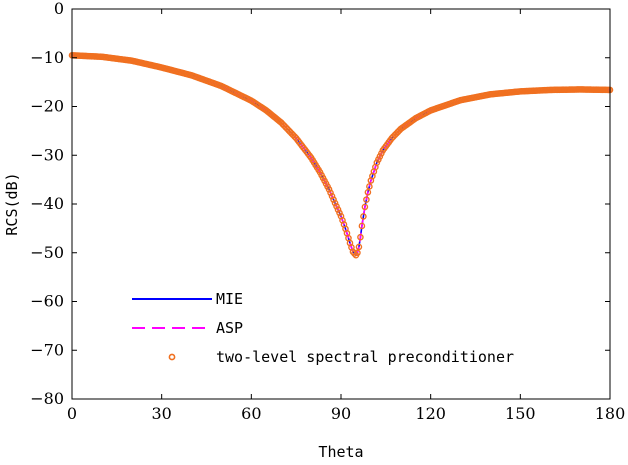 Image resolution: width=628 pixels, height=465 pixels. What do you see at coordinates (47, 301) in the screenshot?
I see `y-tick-label: −60` at bounding box center [47, 301].